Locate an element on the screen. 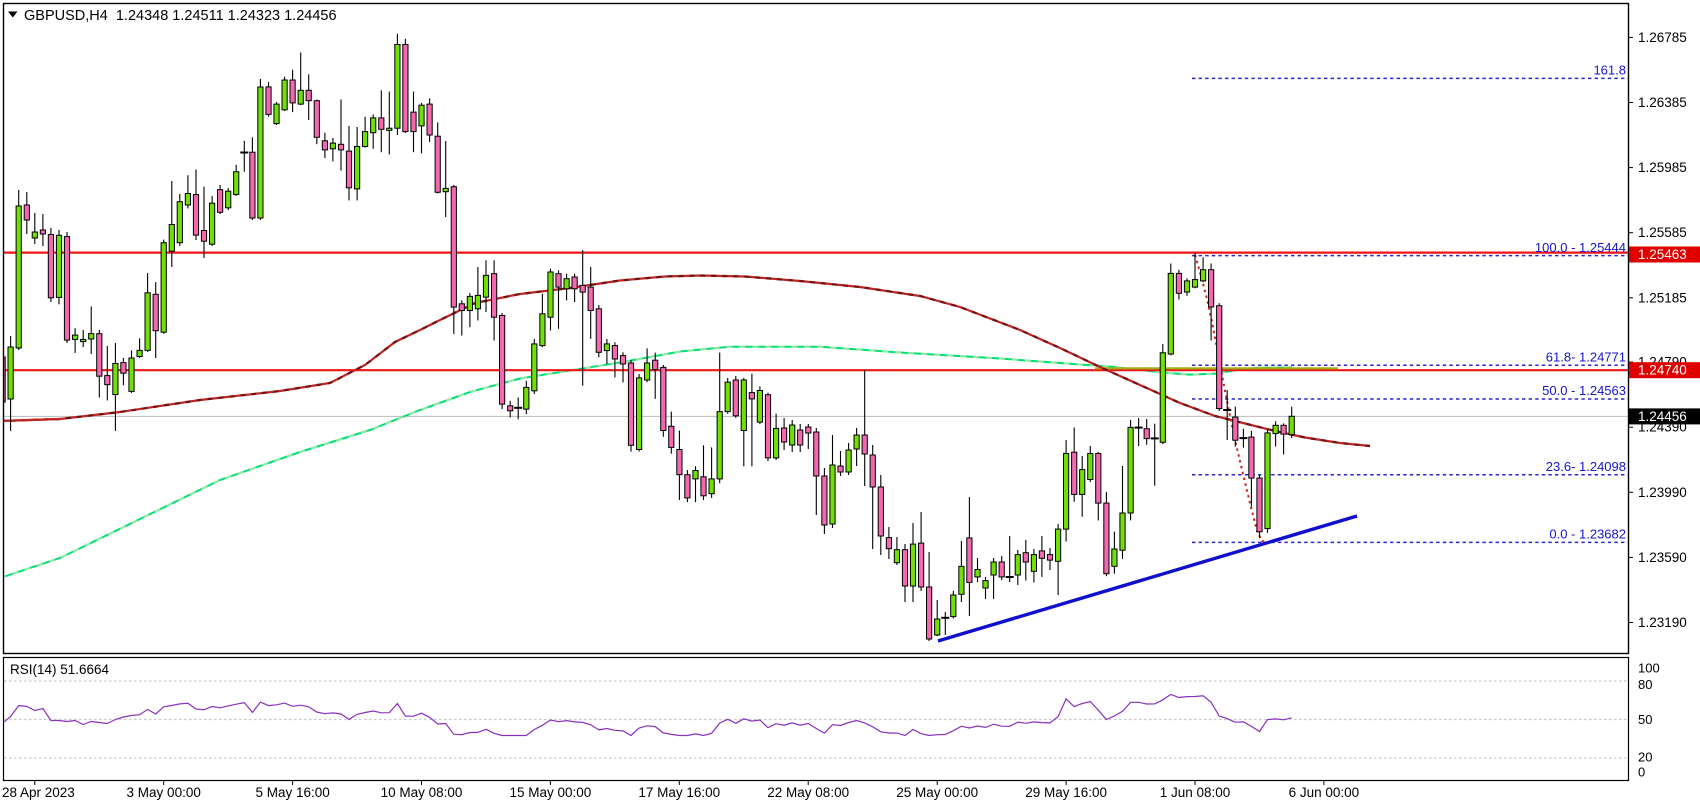  svg-text: 20 is located at coordinates (1645, 757).